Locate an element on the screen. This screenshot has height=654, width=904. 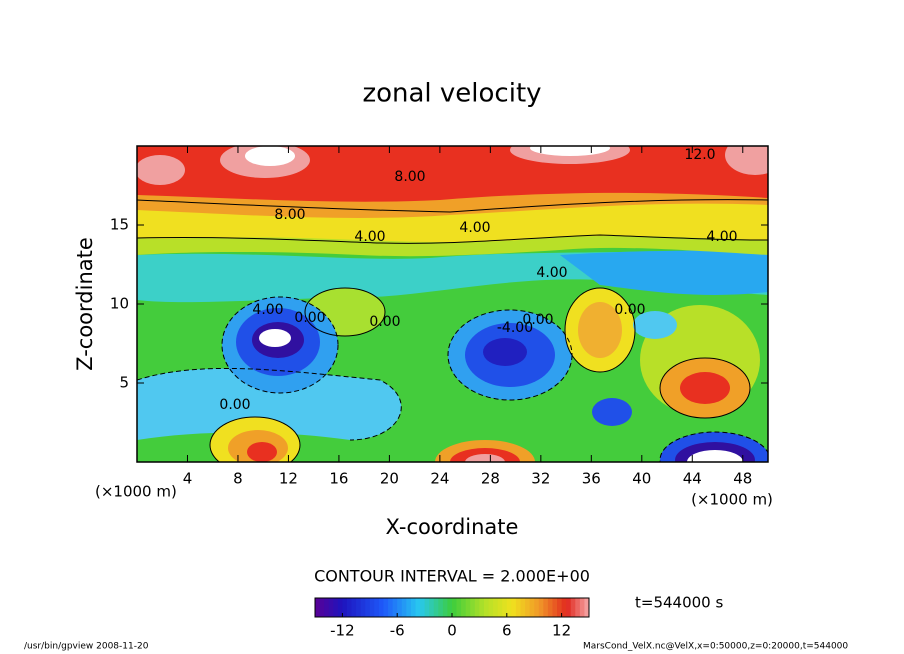
x-tick-label: 48 is located at coordinates (742, 479).